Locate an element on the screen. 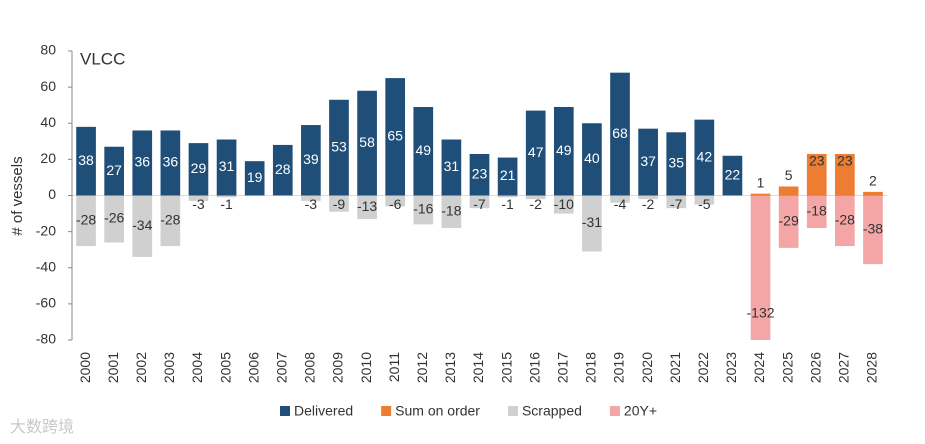 Image resolution: width=925 pixels, height=444 pixels. data-label: -10 is located at coordinates (564, 204).